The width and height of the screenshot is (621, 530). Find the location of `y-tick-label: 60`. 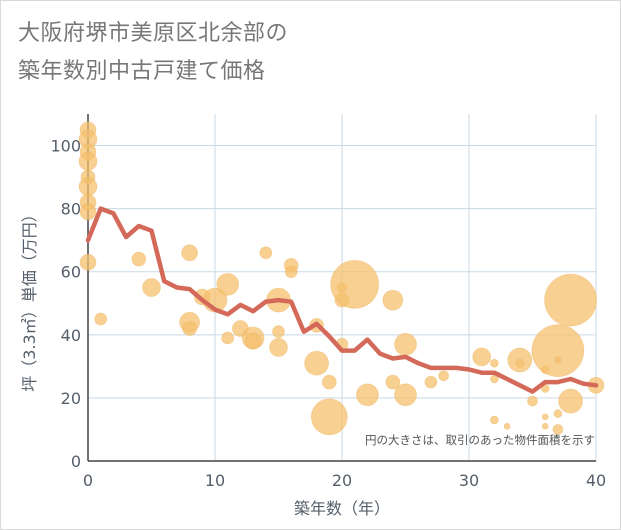

y-tick-label: 60 is located at coordinates (71, 272).